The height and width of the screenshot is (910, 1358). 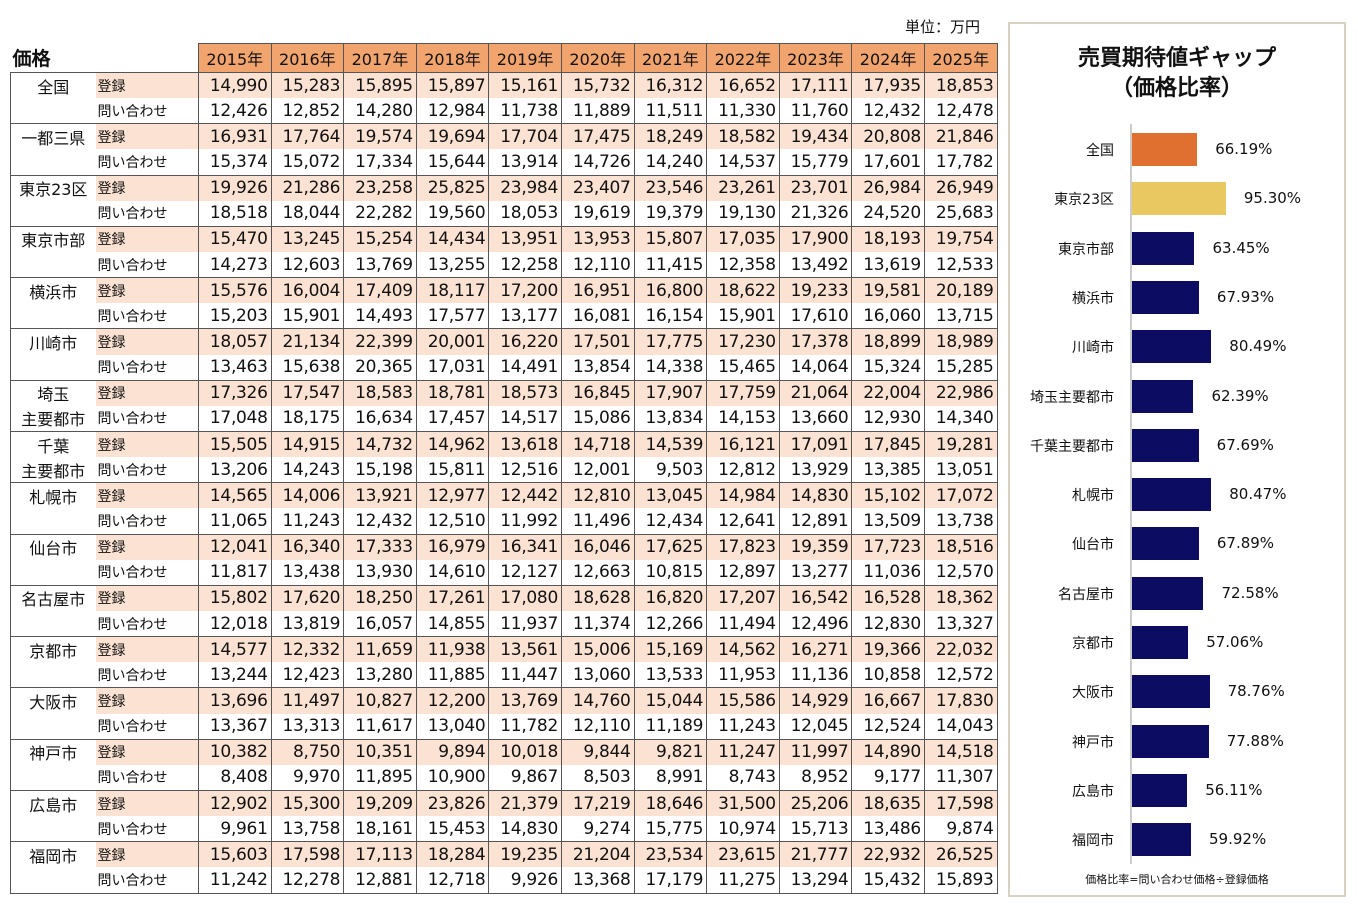 What do you see at coordinates (525, 187) in the screenshot?
I see `price-cell: 23,984` at bounding box center [525, 187].